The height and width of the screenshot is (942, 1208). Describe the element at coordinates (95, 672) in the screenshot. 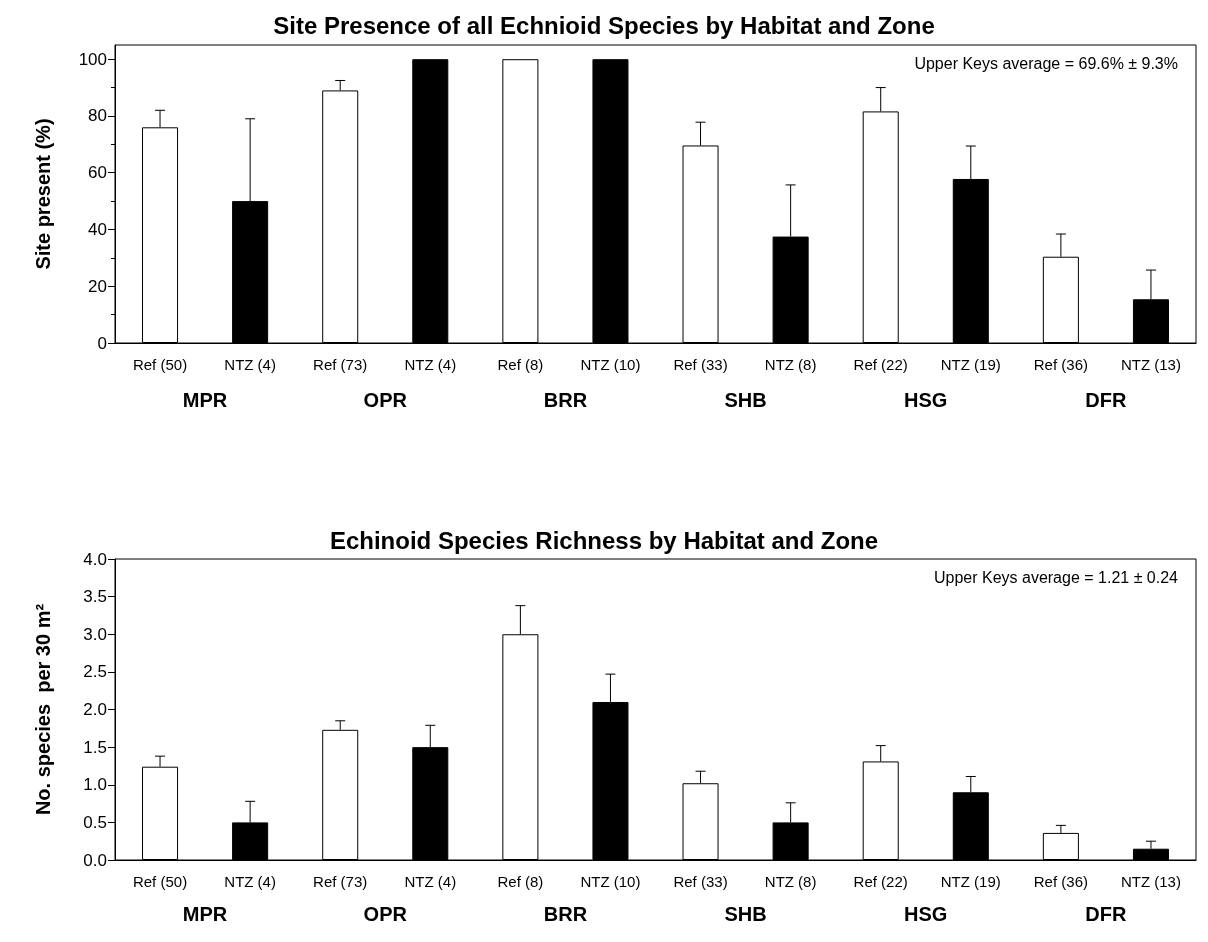

I see `y-tick-label: 2.5` at that location.